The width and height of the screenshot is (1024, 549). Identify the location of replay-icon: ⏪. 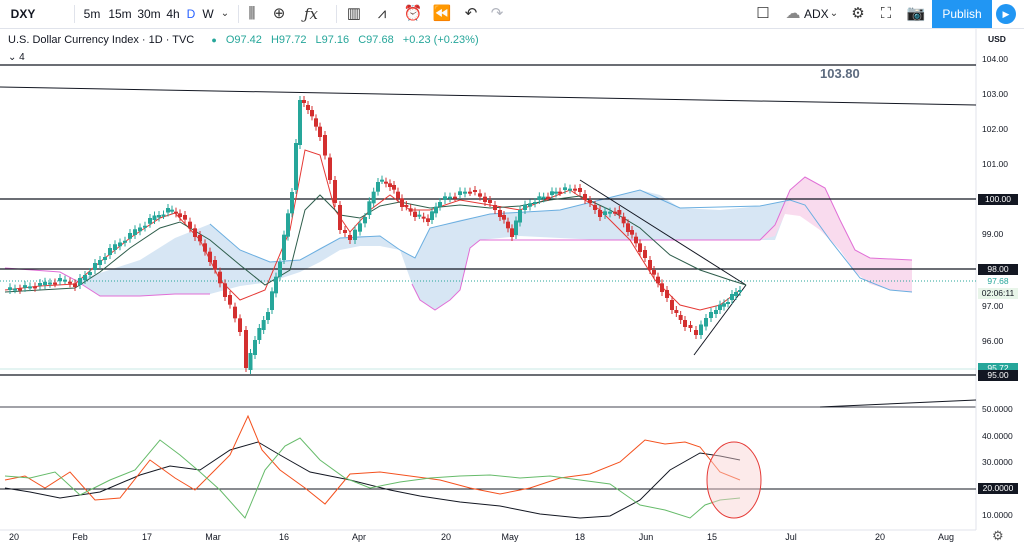
(442, 13).